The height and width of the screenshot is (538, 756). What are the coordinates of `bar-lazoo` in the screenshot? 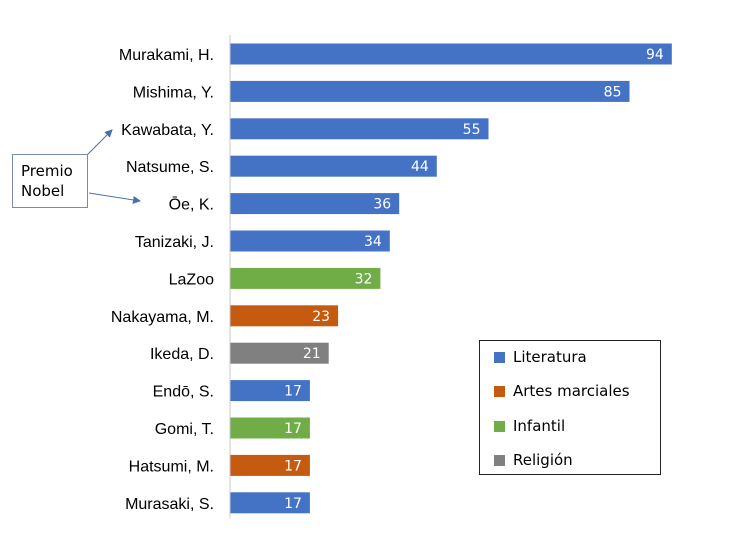 It's located at (305, 278).